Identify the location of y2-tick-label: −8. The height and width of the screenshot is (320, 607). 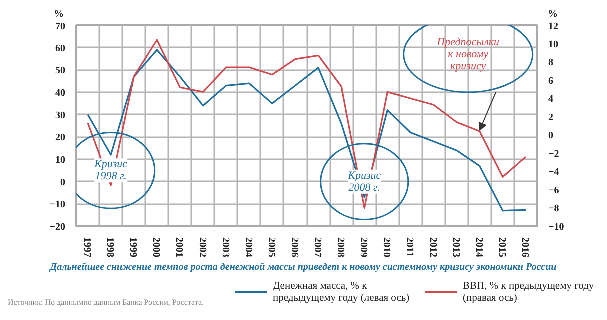
(554, 209).